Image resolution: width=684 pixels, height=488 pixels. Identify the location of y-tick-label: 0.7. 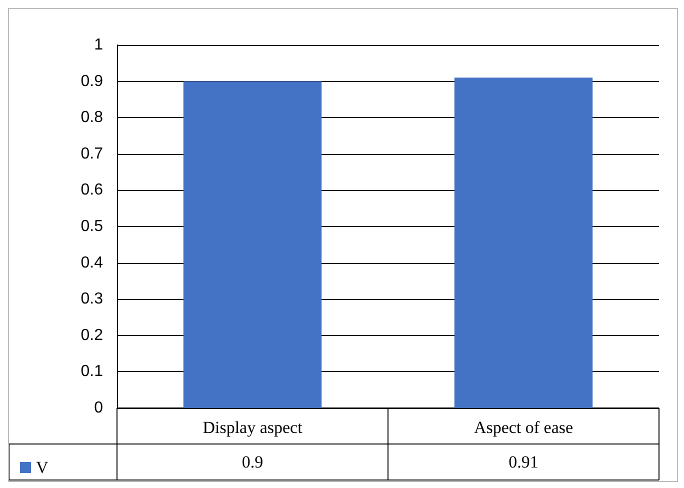
(92, 153).